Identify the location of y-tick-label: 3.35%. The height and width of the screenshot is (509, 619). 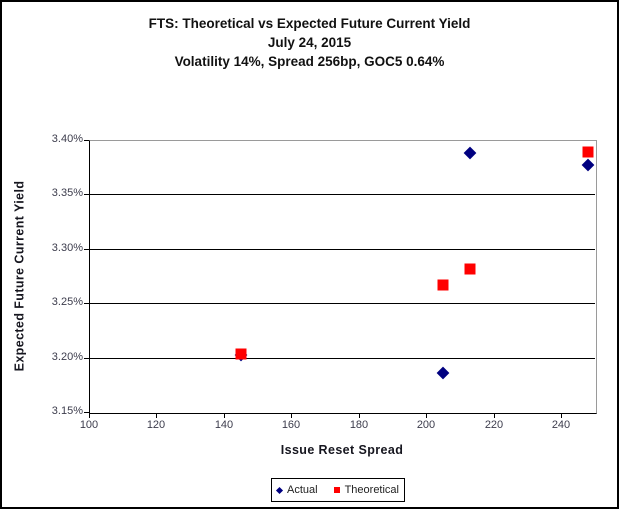
(67, 193).